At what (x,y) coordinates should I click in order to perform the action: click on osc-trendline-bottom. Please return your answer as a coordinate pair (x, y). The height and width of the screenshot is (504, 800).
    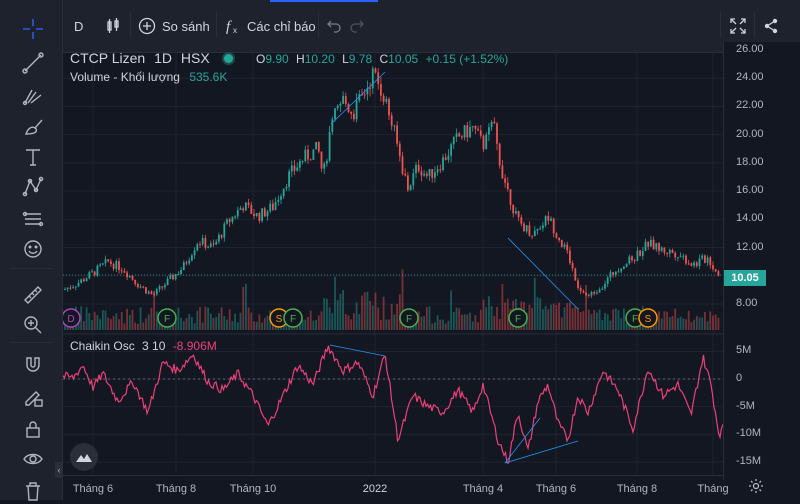
    Looking at the image, I should click on (541, 452).